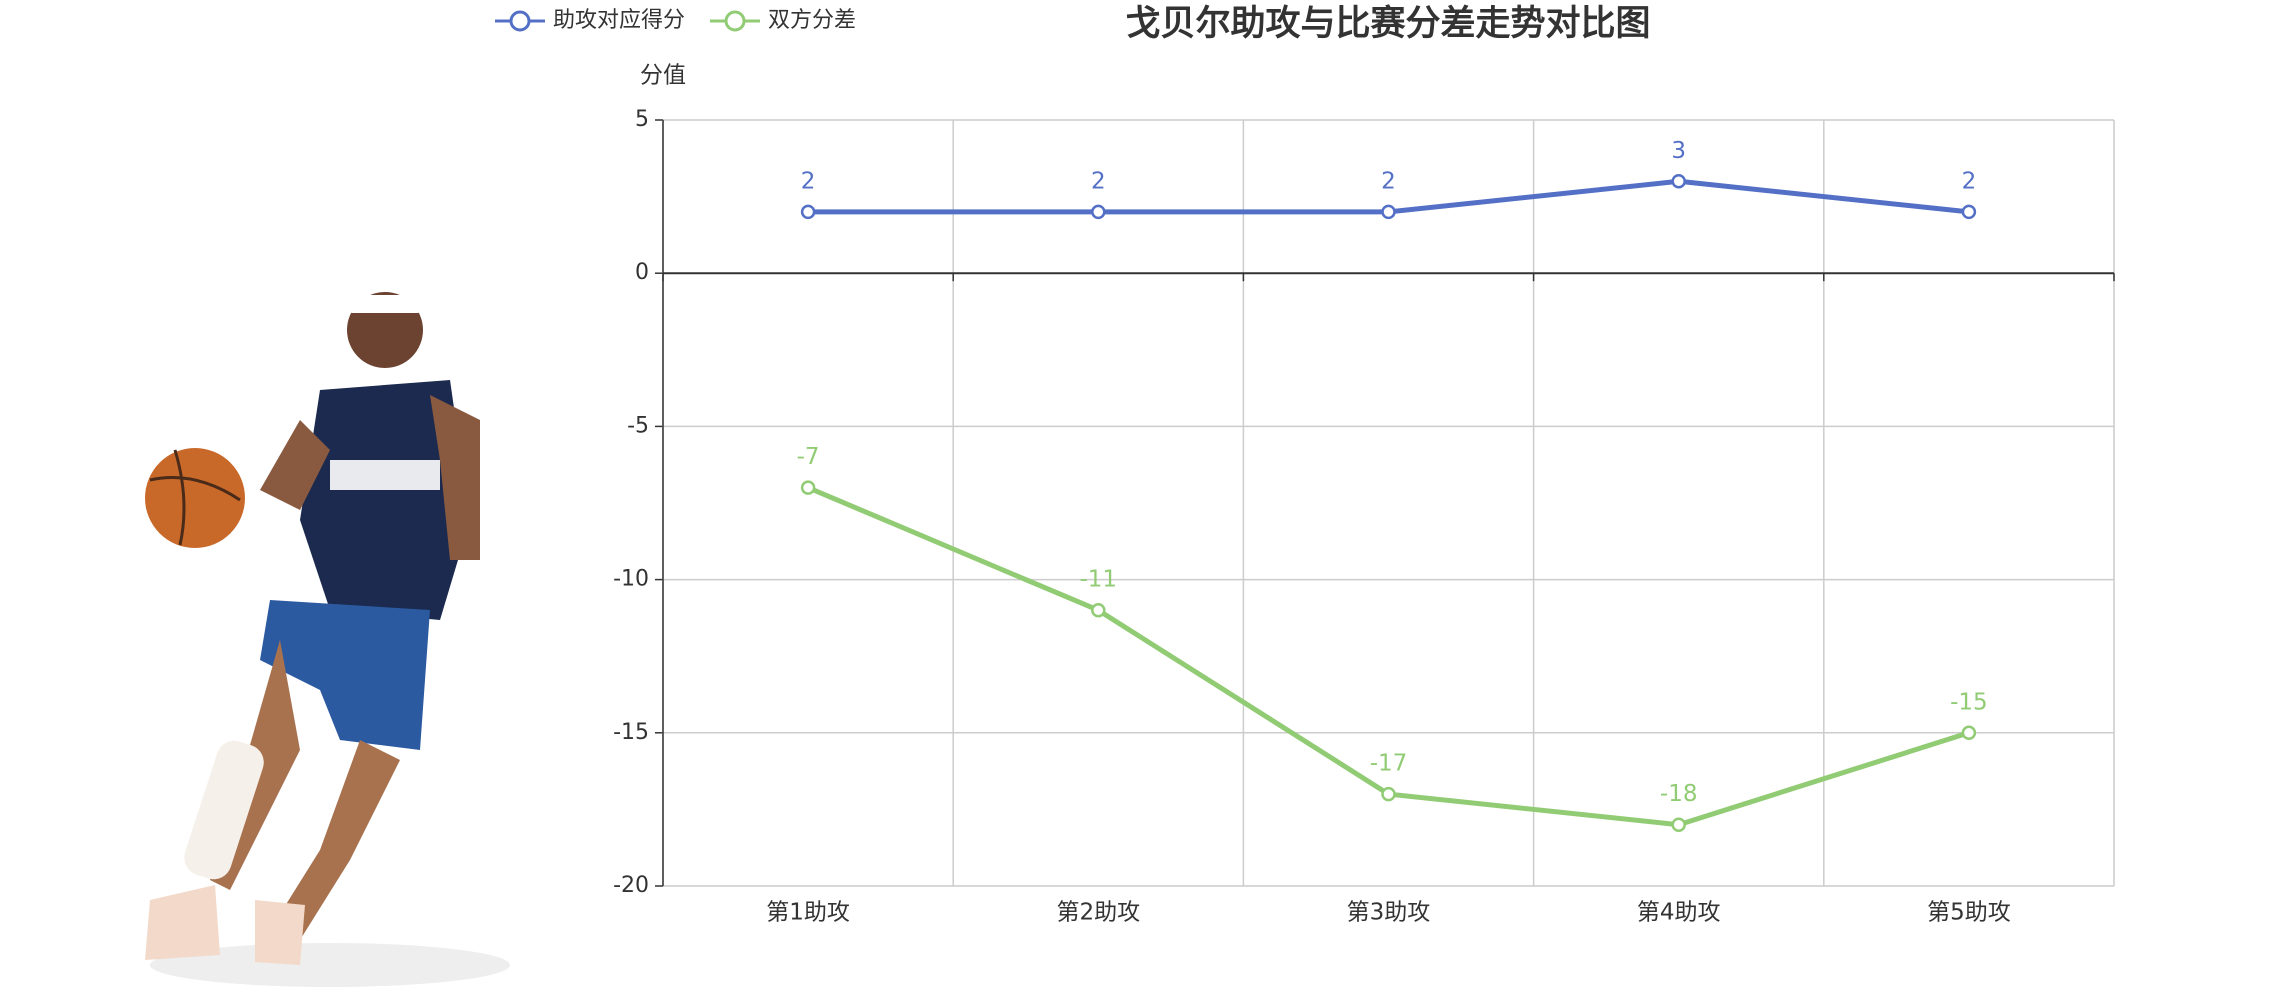 Image resolution: width=2278 pixels, height=1000 pixels. I want to click on data-label: -18, so click(1679, 794).